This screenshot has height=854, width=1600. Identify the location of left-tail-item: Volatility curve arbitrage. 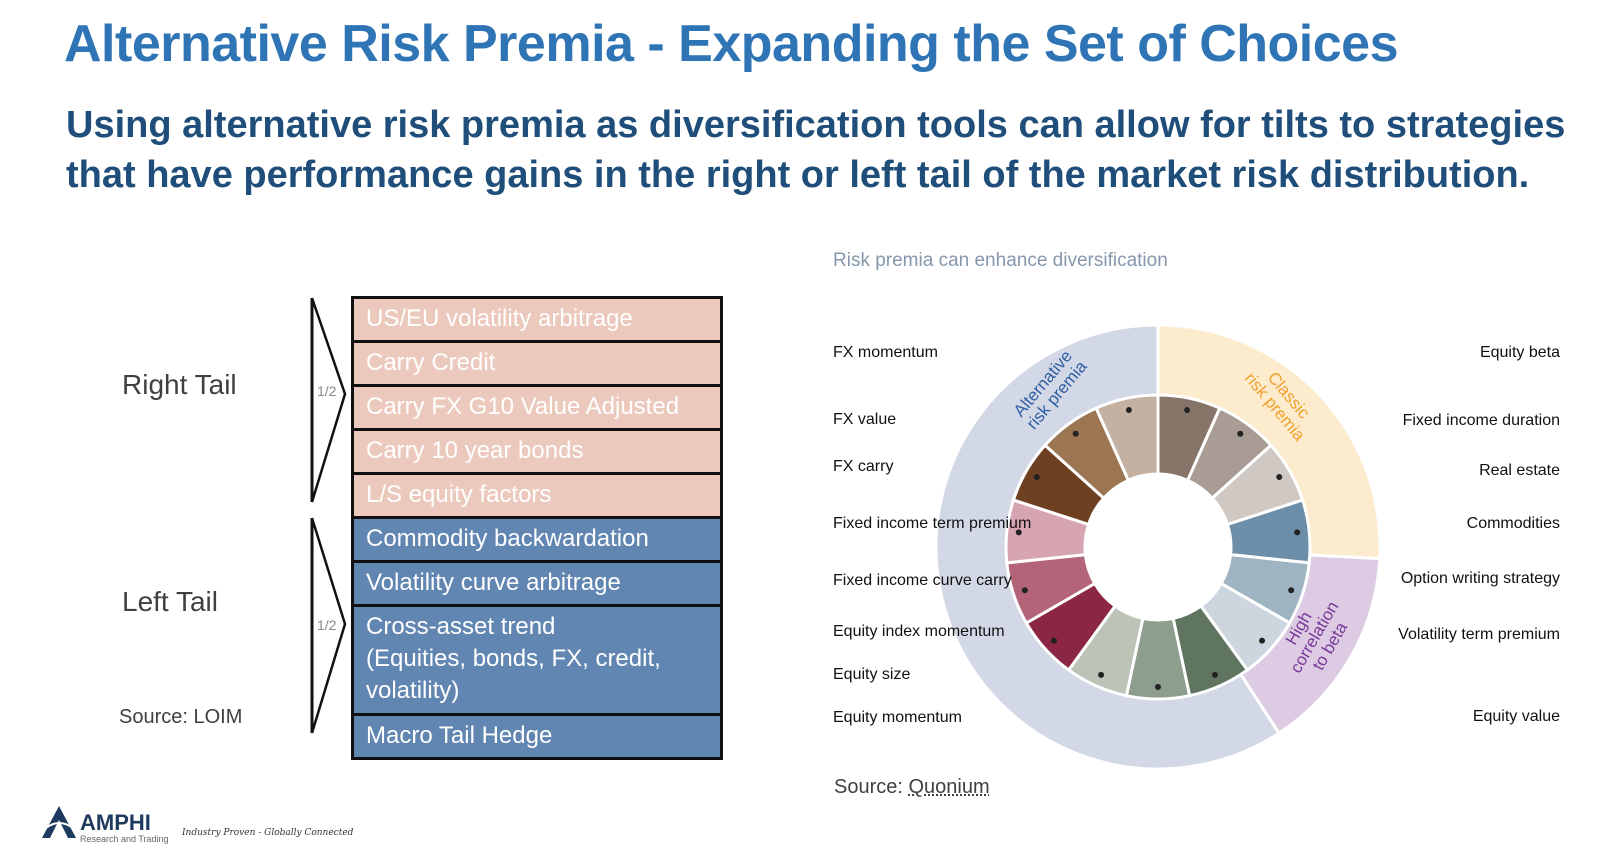
(537, 583).